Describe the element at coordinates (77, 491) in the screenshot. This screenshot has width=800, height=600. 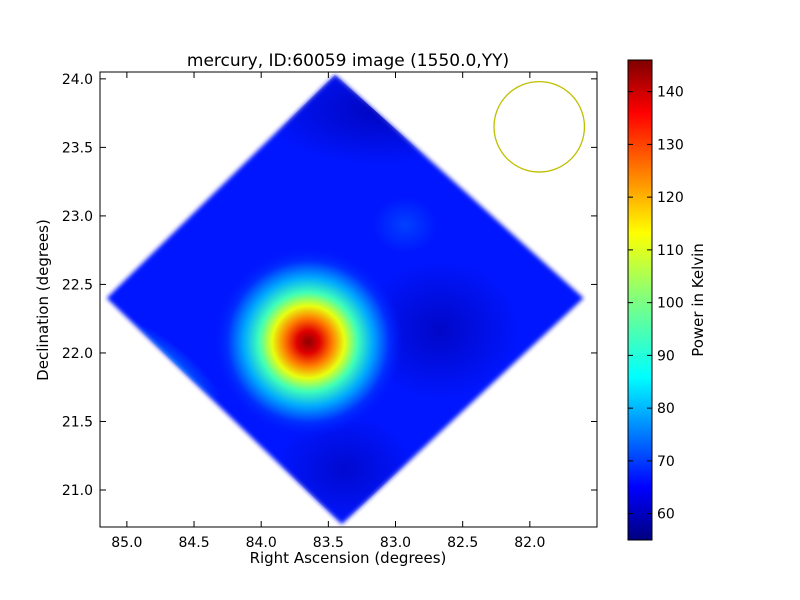
I see `y-tick-label: 21.0` at that location.